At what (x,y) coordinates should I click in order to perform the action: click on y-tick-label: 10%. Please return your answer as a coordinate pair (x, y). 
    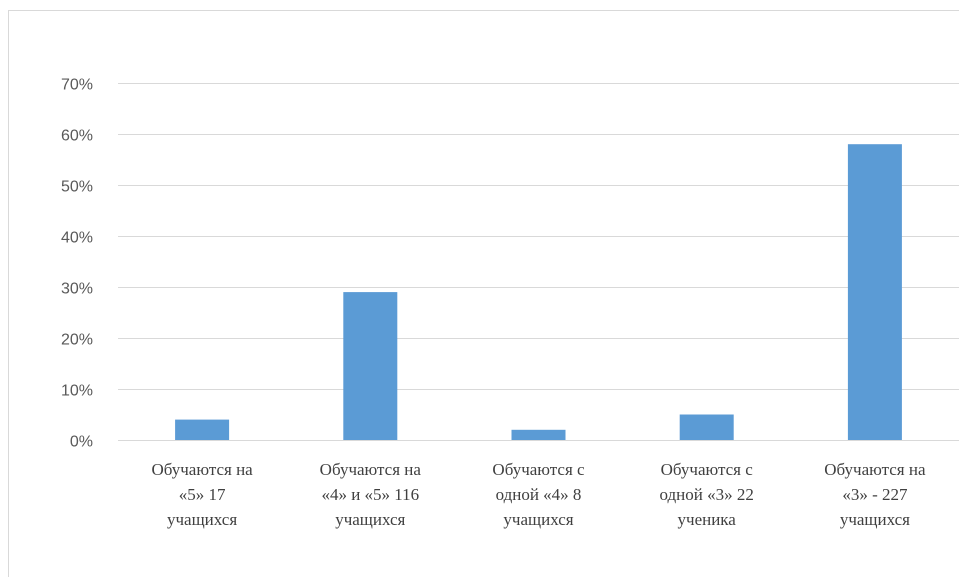
    Looking at the image, I should click on (77, 391).